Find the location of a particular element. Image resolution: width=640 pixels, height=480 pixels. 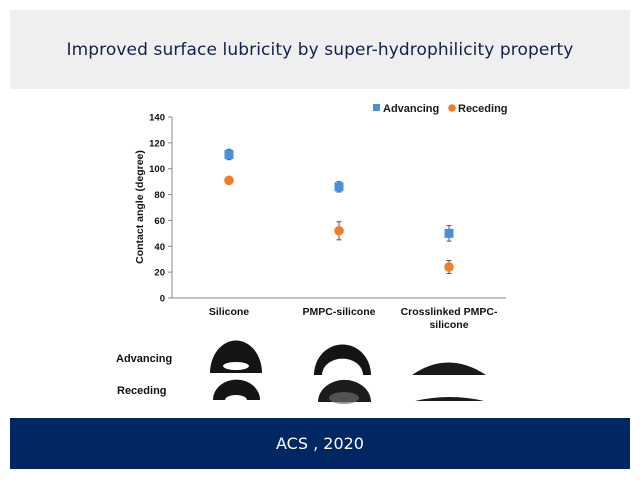

x-category-label: Silicone is located at coordinates (229, 312).